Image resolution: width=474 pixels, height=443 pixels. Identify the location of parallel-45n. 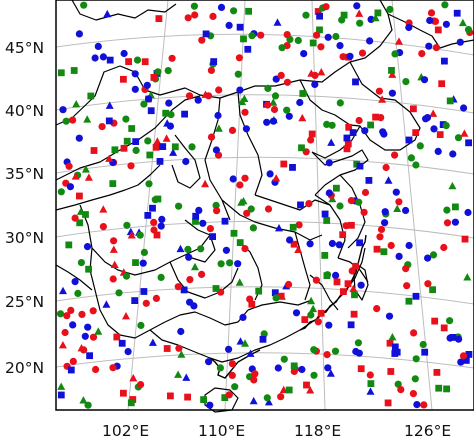
(264, 44).